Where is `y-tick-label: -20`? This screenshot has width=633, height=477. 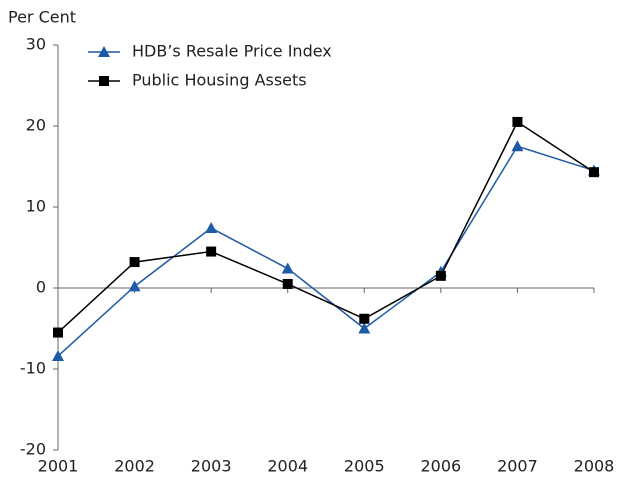 y-tick-label: -20 is located at coordinates (33, 449).